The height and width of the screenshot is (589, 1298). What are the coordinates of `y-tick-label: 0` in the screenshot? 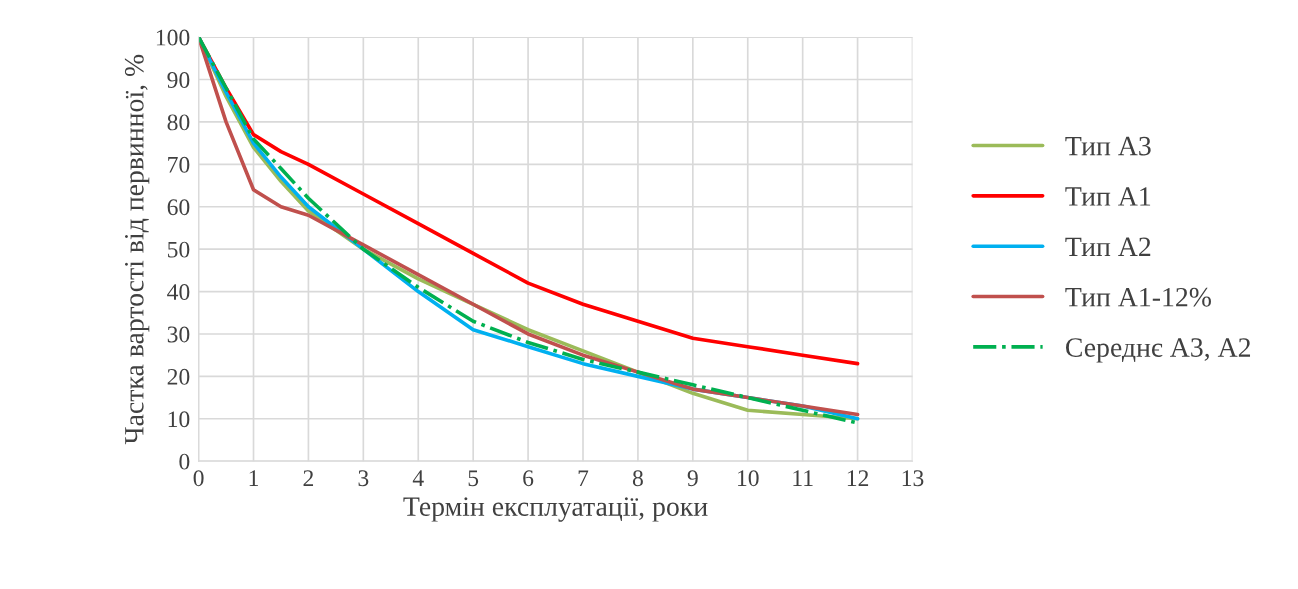 It's located at (184, 461).